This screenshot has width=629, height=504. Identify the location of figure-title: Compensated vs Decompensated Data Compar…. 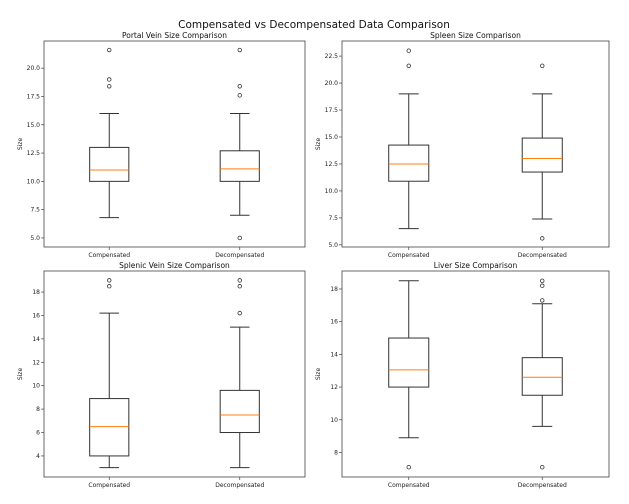
(314, 25).